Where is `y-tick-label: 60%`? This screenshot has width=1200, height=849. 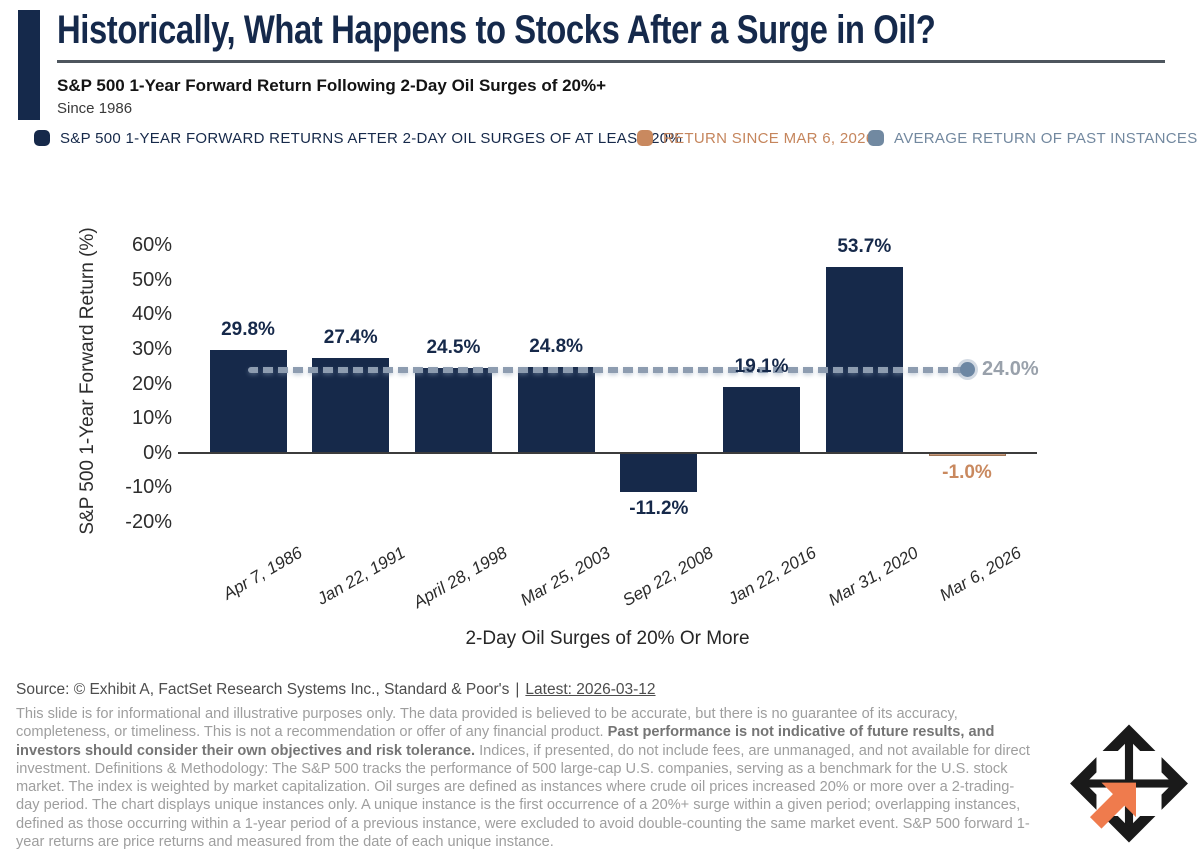 y-tick-label: 60% is located at coordinates (151, 245).